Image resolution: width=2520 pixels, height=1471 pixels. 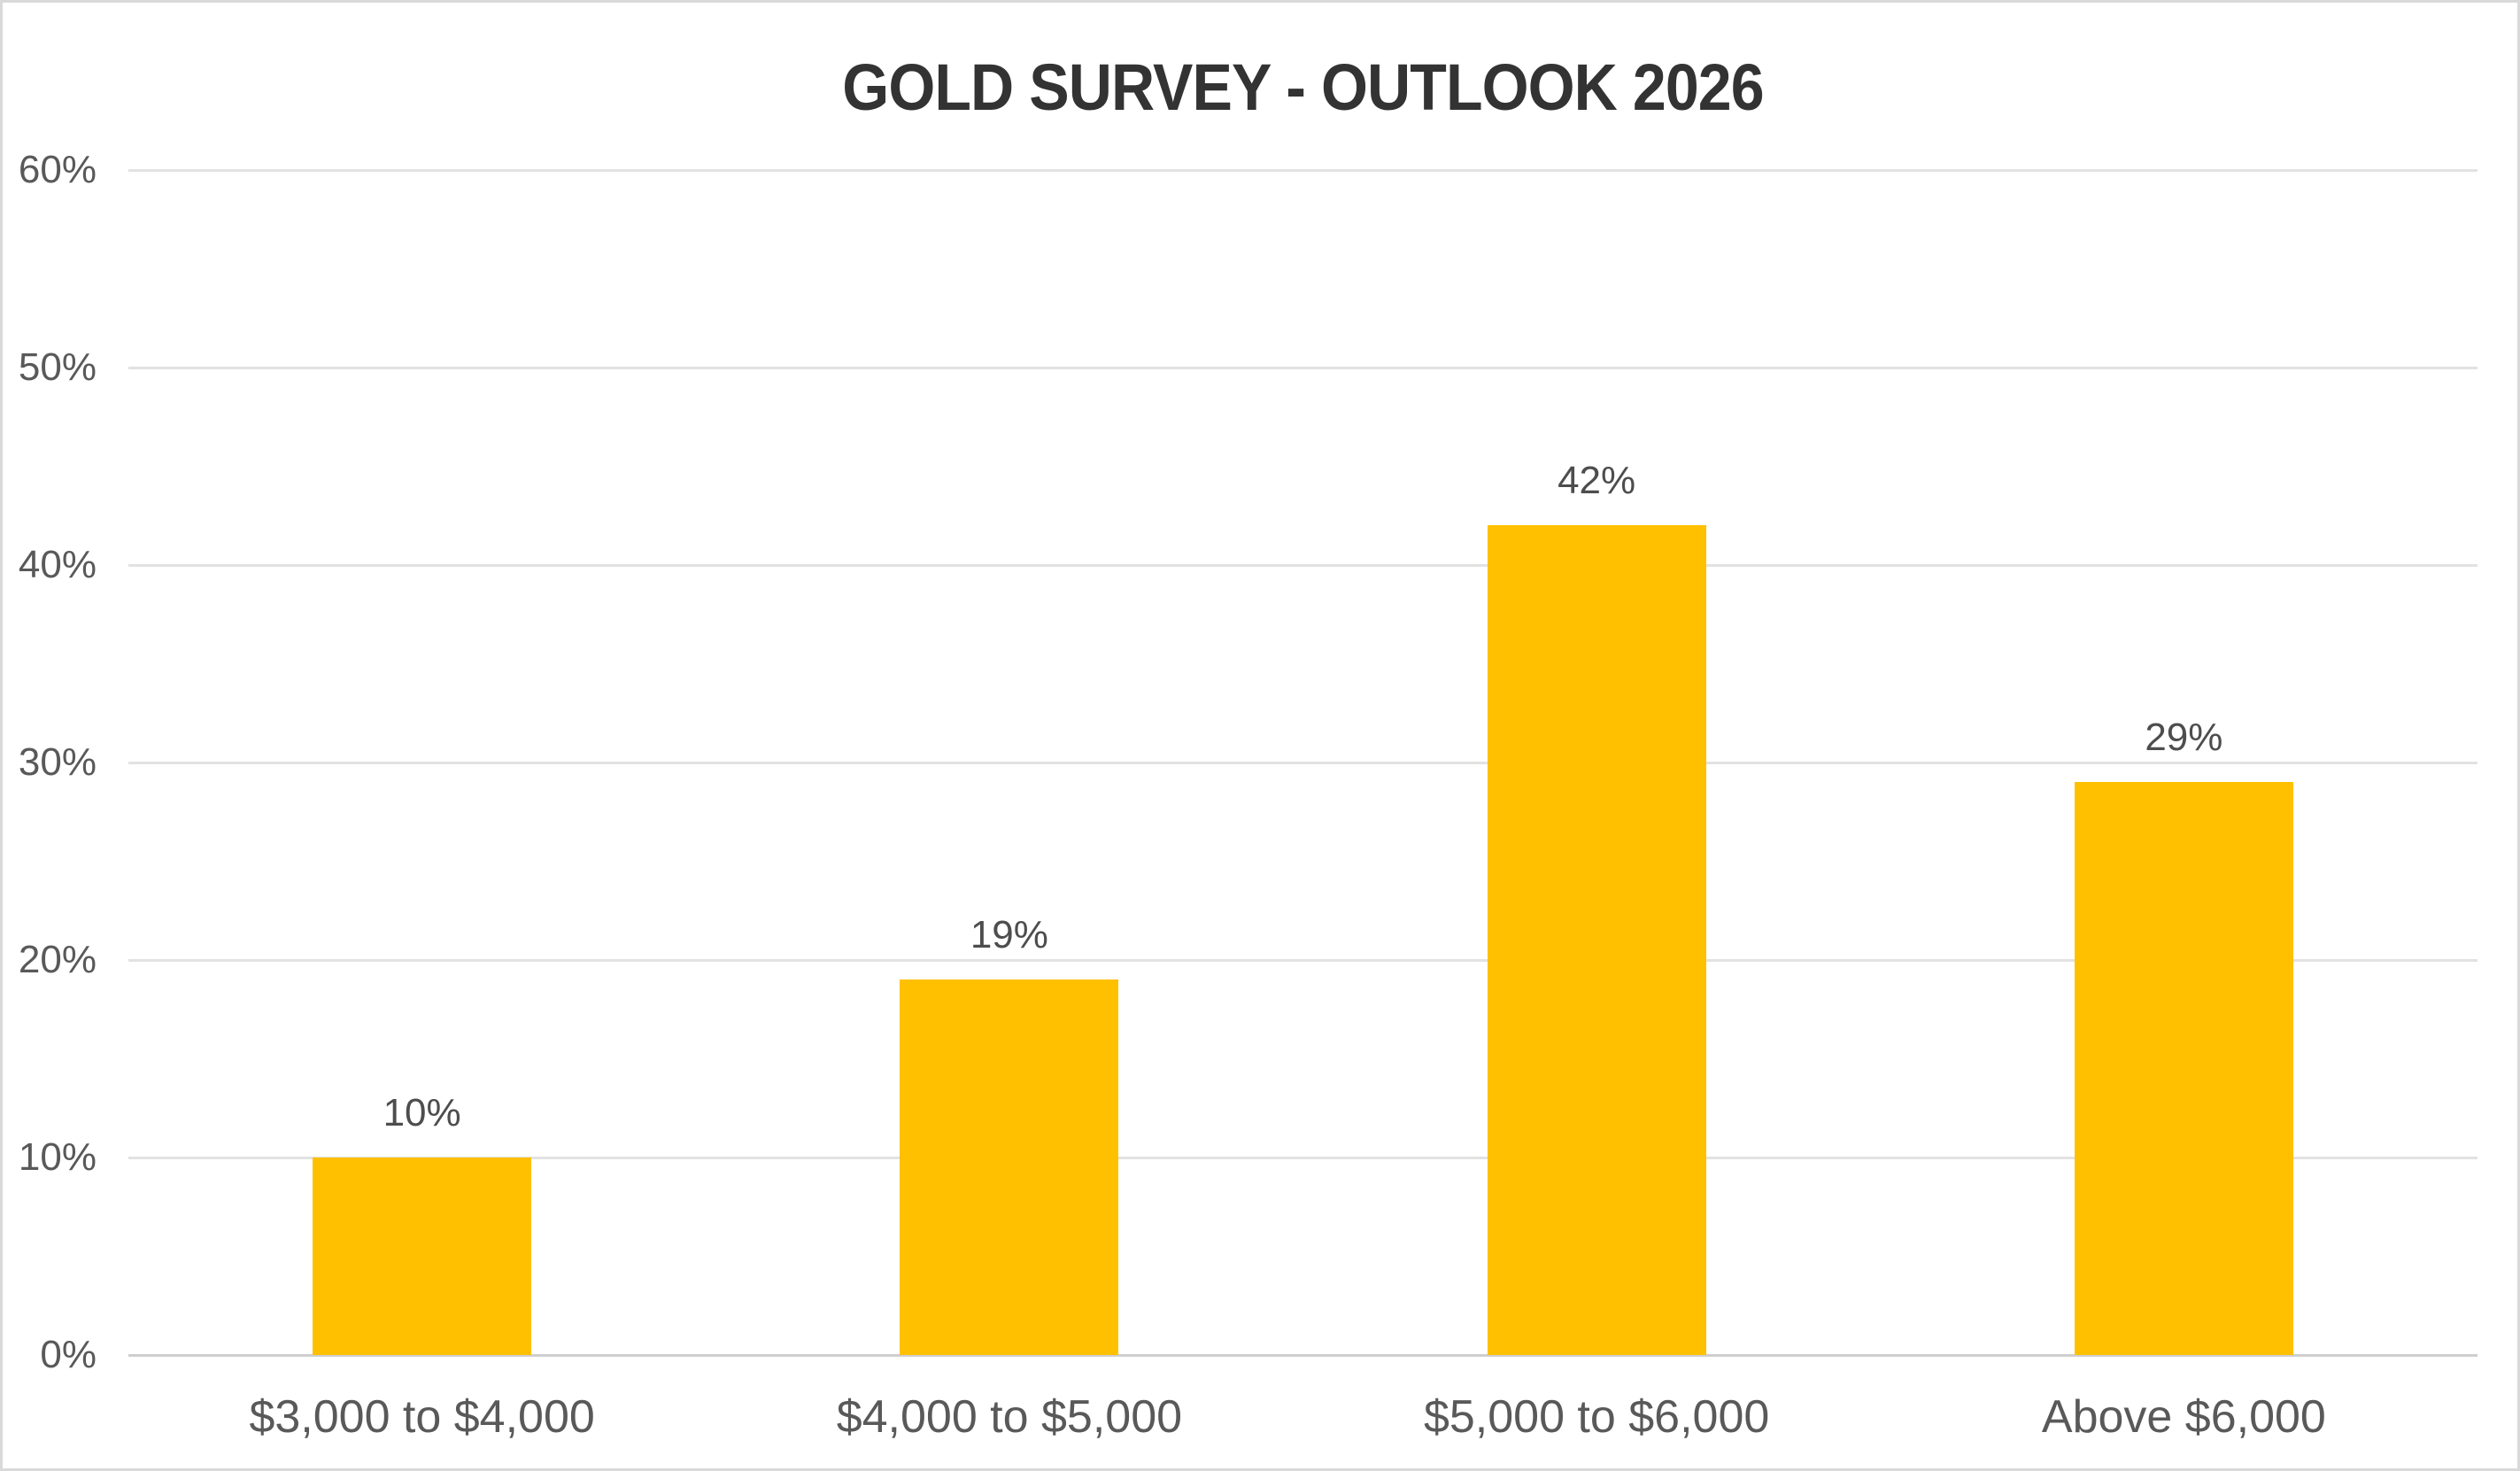 I want to click on bar-value-label: 19%, so click(x=1009, y=935).